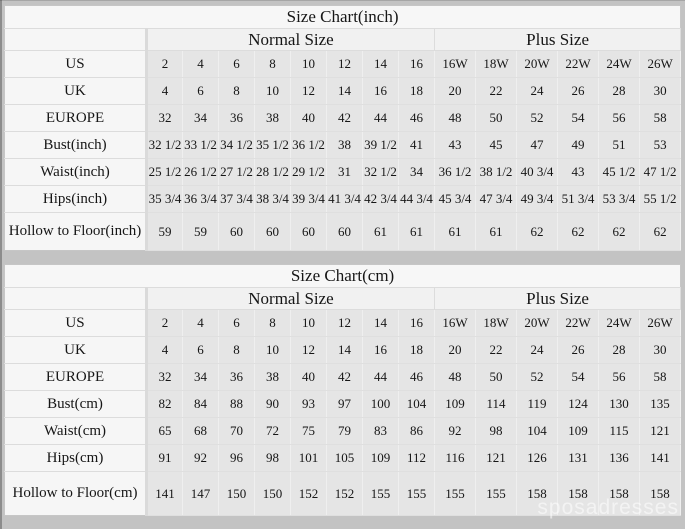  What do you see at coordinates (200, 404) in the screenshot?
I see `size-cell: 84` at bounding box center [200, 404].